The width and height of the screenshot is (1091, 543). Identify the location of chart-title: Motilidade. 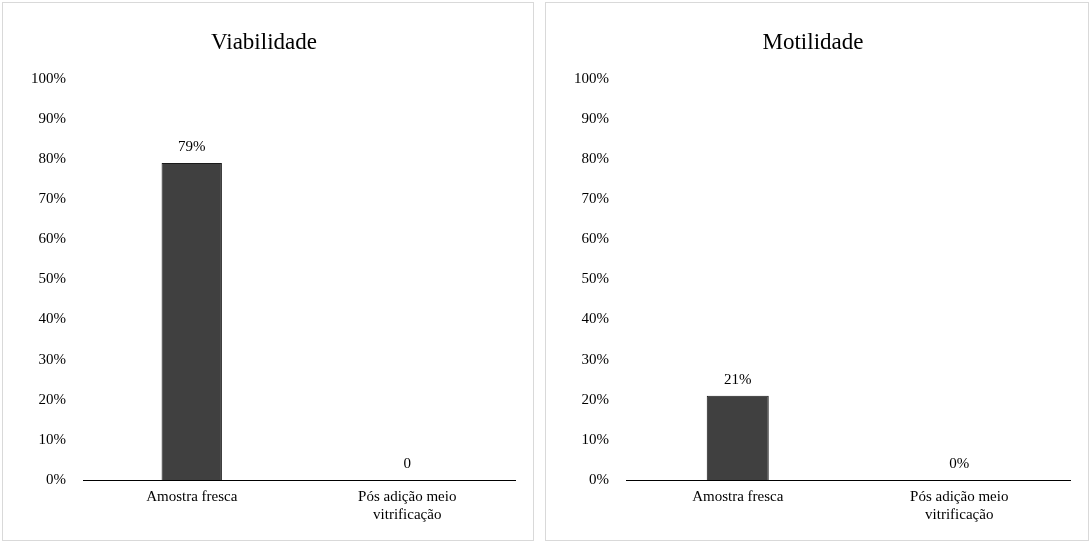
(813, 41).